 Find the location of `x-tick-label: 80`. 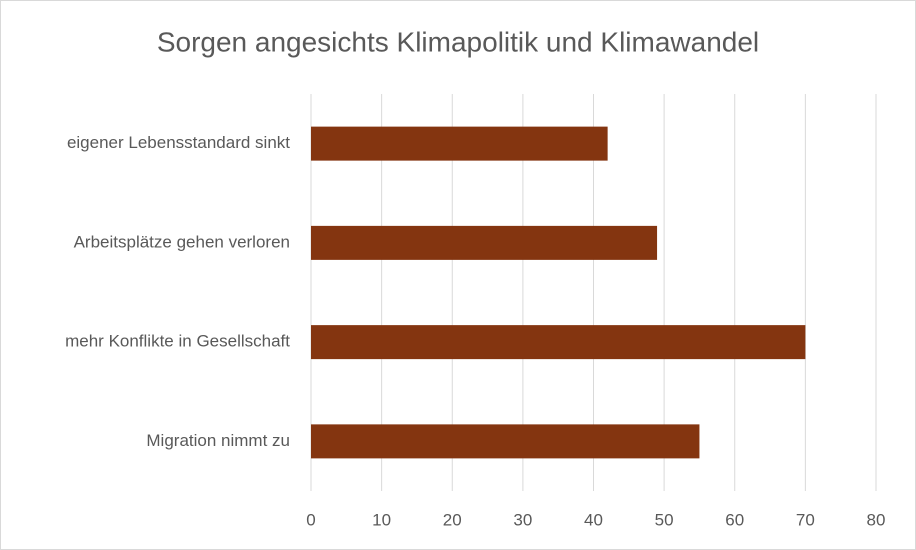

x-tick-label: 80 is located at coordinates (876, 519).